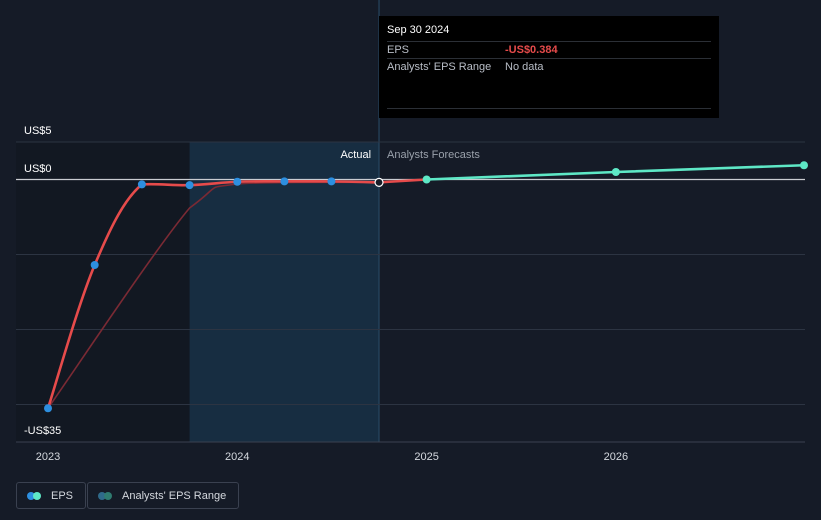  What do you see at coordinates (433, 155) in the screenshot?
I see `forecast-label: Analysts Forecasts` at bounding box center [433, 155].